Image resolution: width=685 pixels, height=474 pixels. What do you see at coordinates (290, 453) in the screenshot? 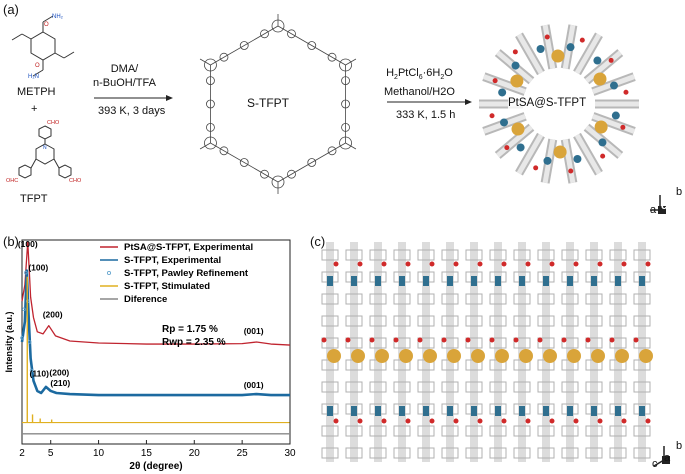
I see `x-tick-label: 30` at bounding box center [290, 453].